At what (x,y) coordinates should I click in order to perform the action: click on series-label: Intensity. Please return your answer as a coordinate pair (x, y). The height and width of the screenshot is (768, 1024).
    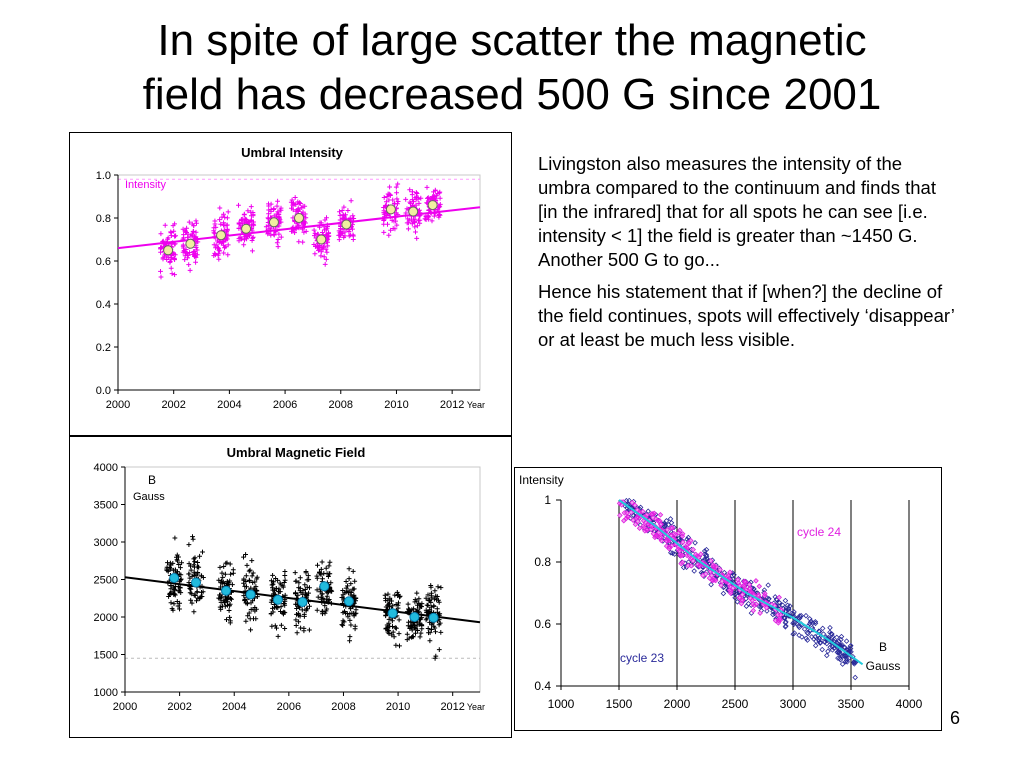
    Looking at the image, I should click on (145, 185).